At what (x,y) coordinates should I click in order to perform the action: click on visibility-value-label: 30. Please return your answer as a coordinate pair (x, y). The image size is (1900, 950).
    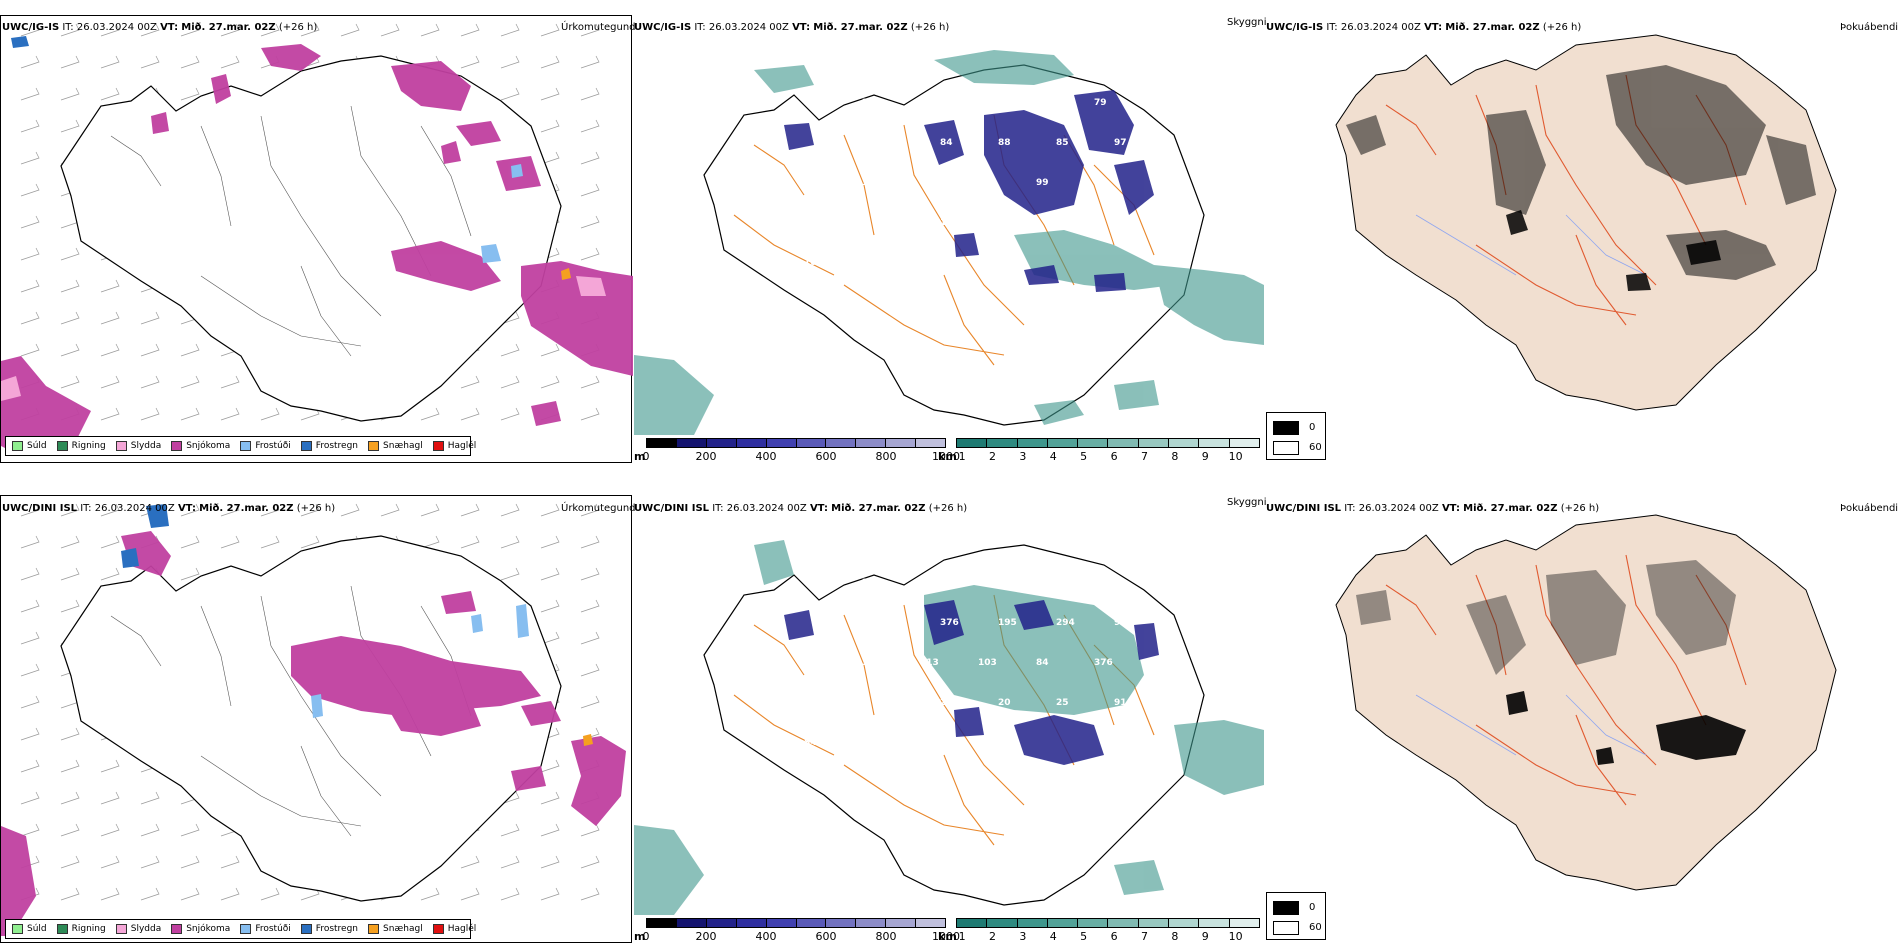
    Looking at the image, I should click on (830, 143).